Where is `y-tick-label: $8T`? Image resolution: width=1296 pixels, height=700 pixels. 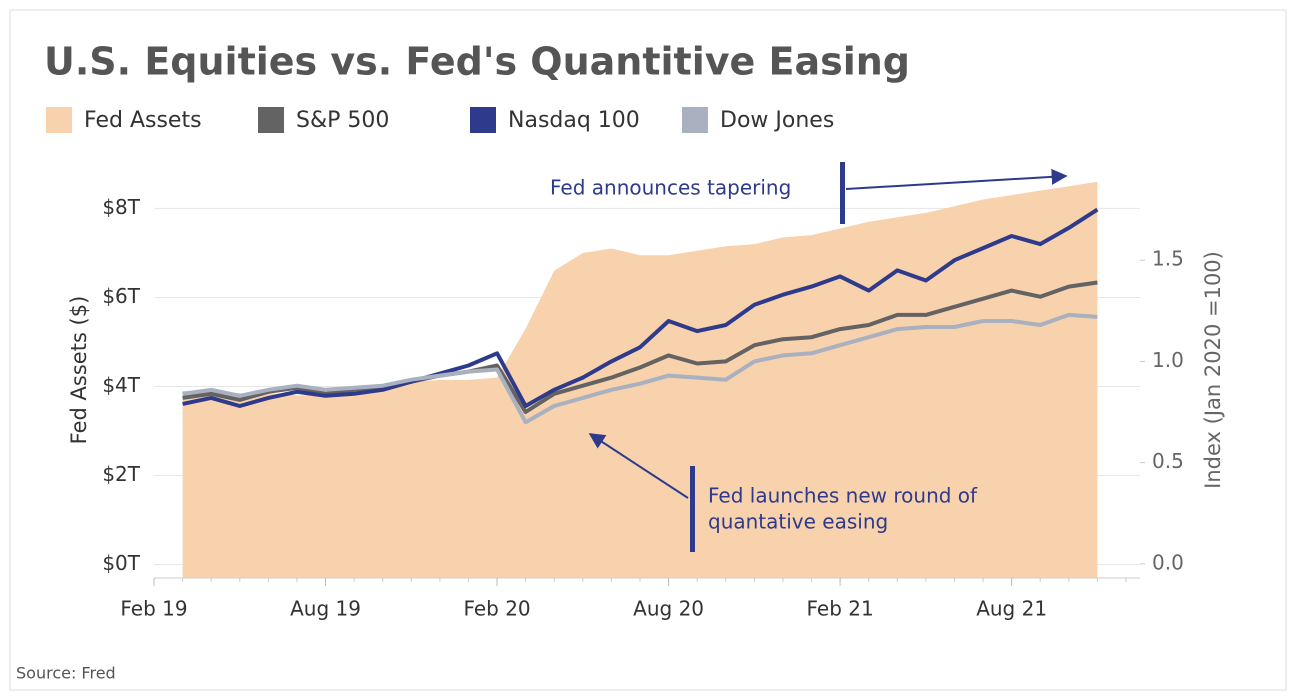 y-tick-label: $8T is located at coordinates (121, 207).